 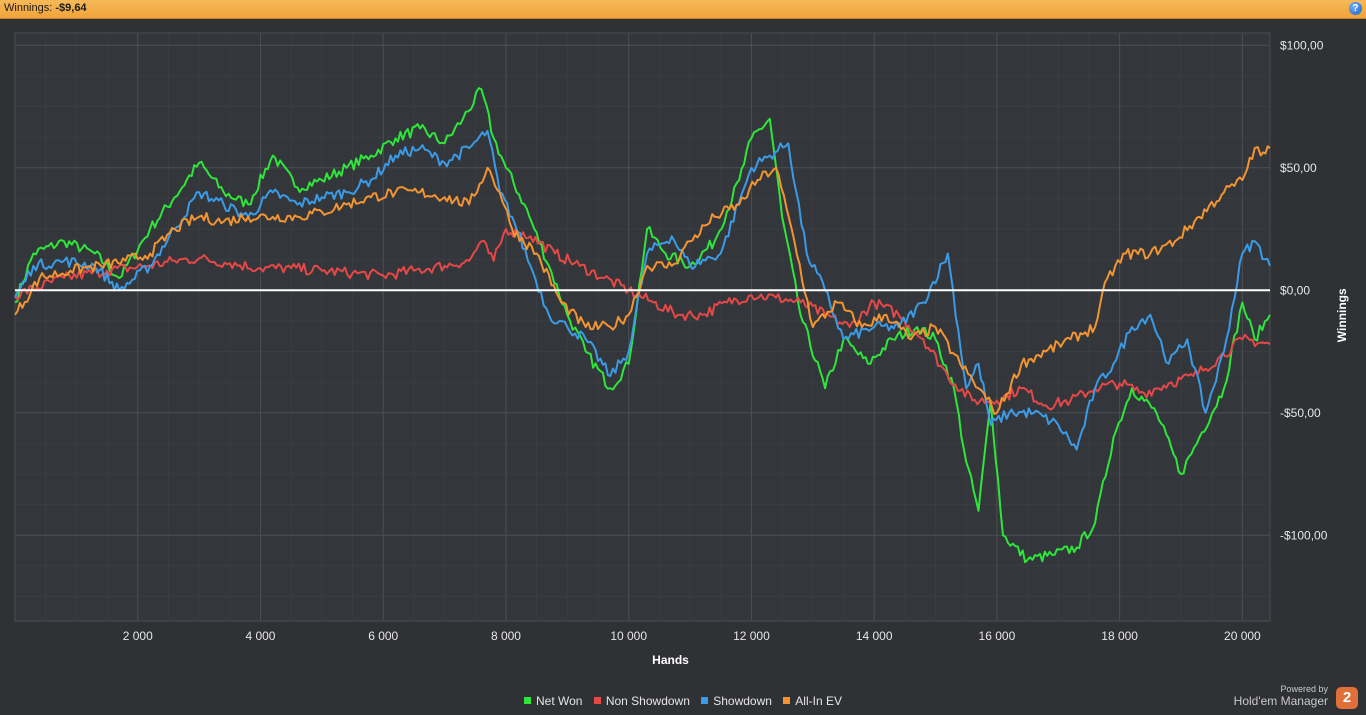 What do you see at coordinates (818, 701) in the screenshot?
I see `legend-label: All-In EV` at bounding box center [818, 701].